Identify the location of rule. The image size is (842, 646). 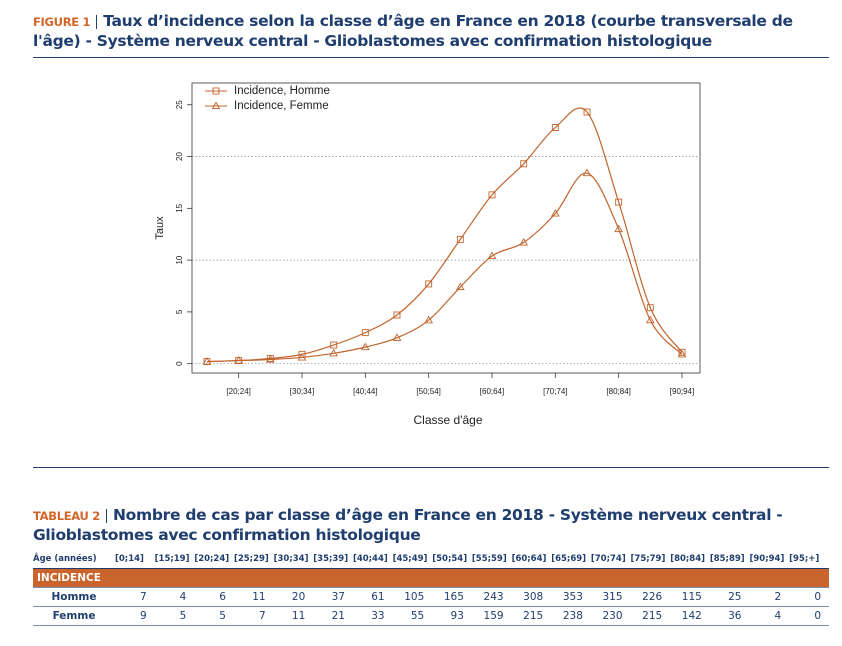
(431, 57).